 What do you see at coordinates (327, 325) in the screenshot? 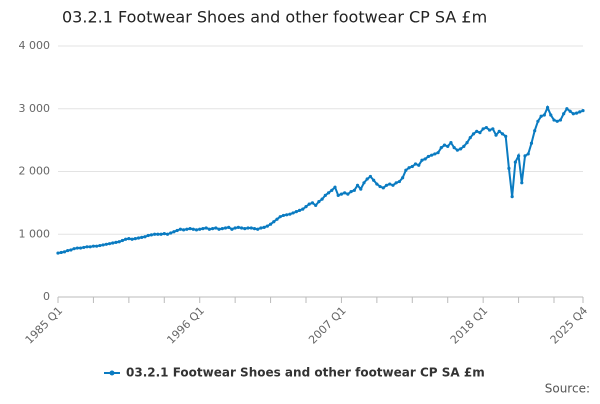
I see `x-tick-label: 2007 Q1` at bounding box center [327, 325].